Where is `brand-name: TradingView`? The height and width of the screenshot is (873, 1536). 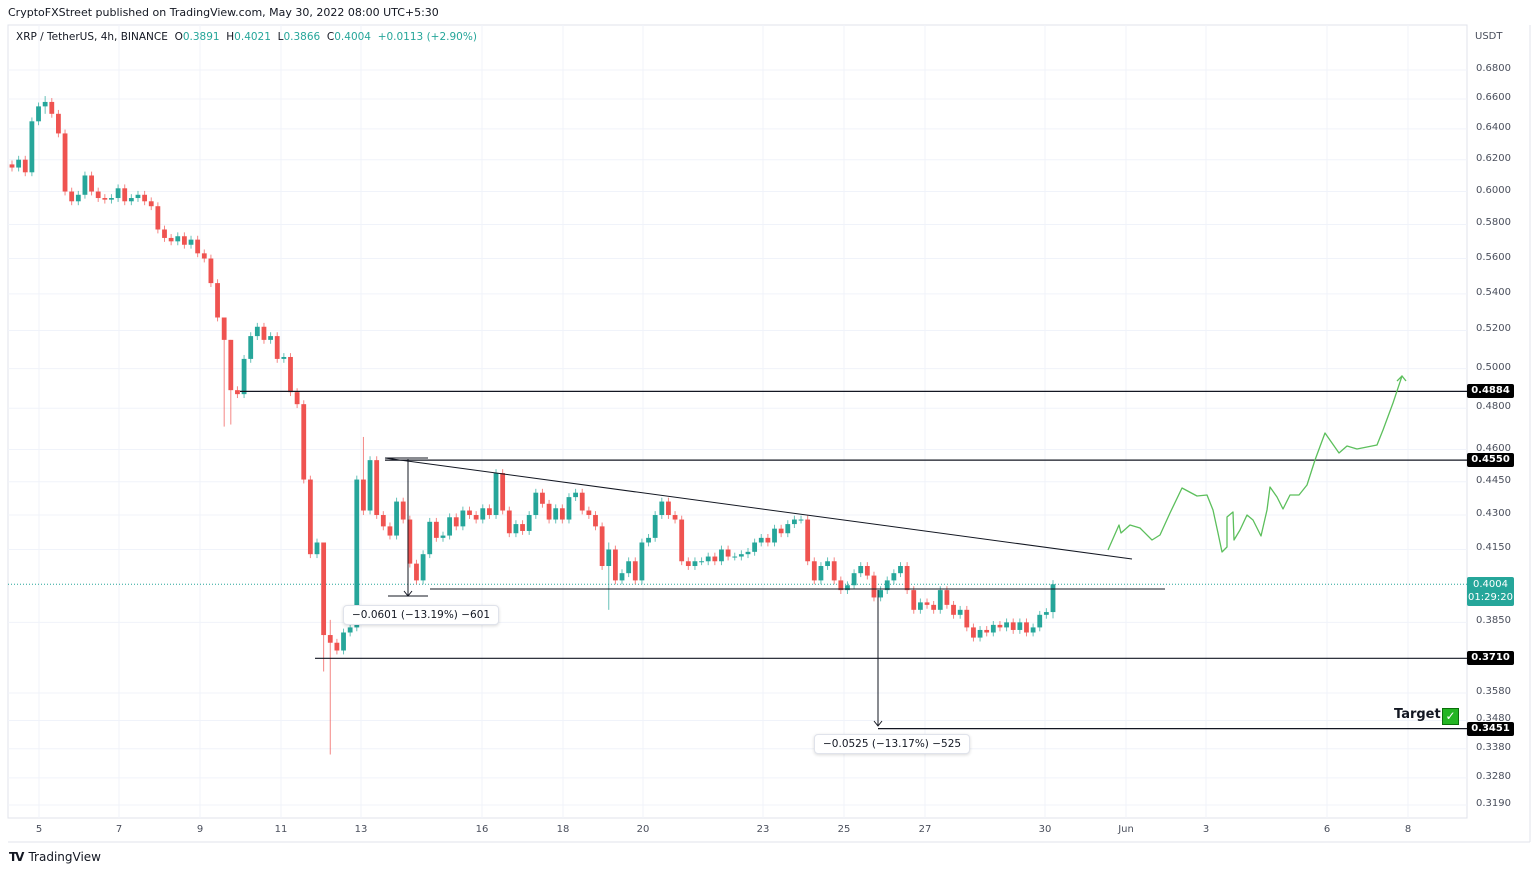
brand-name: TradingView is located at coordinates (64, 857).